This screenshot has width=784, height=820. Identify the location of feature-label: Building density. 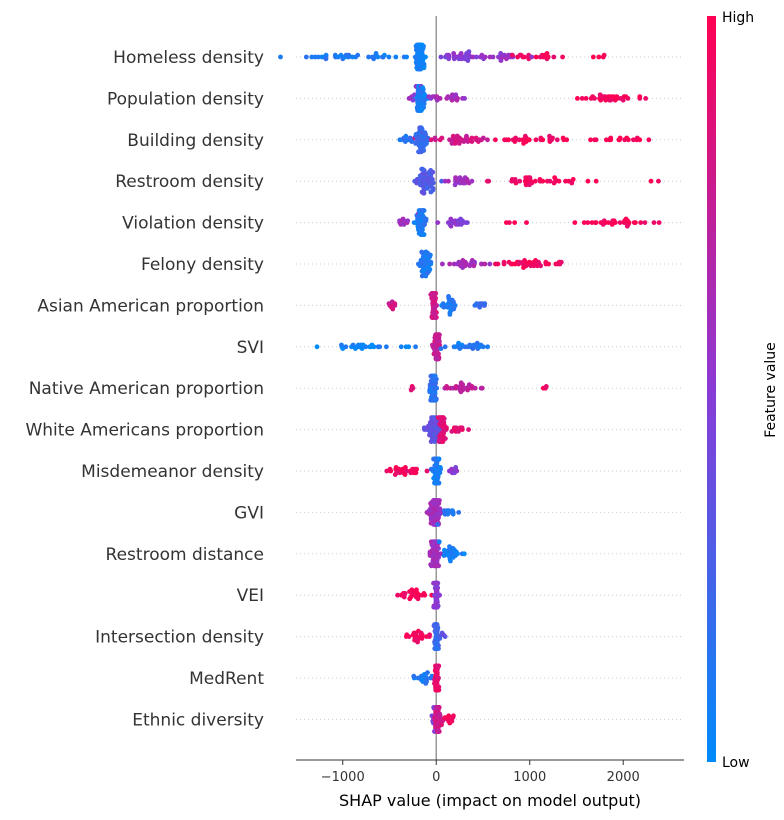
(195, 141).